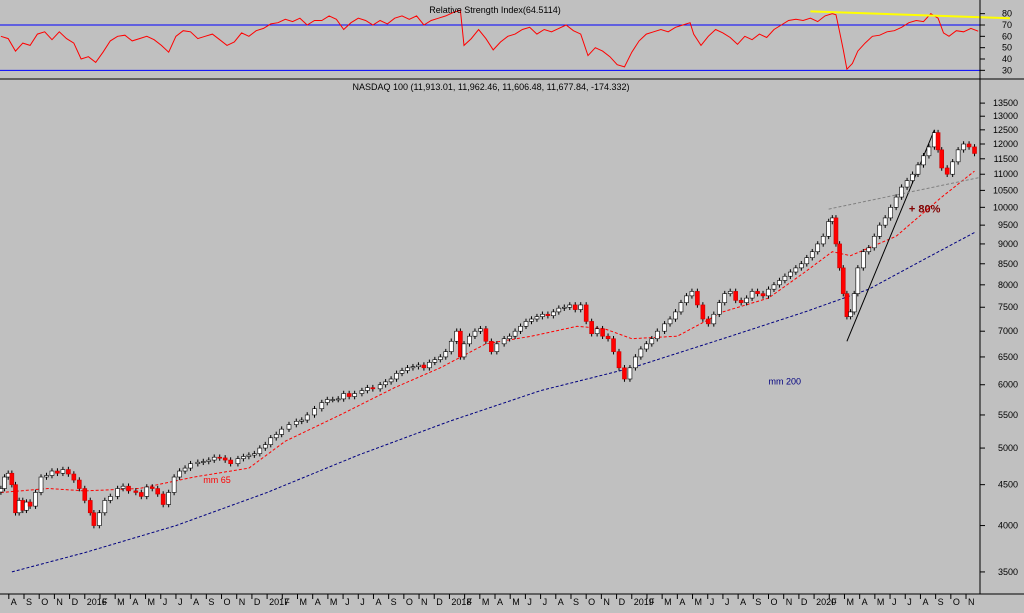 The height and width of the screenshot is (613, 1024). Describe the element at coordinates (1008, 448) in the screenshot. I see `price-tick-label: 5000` at that location.